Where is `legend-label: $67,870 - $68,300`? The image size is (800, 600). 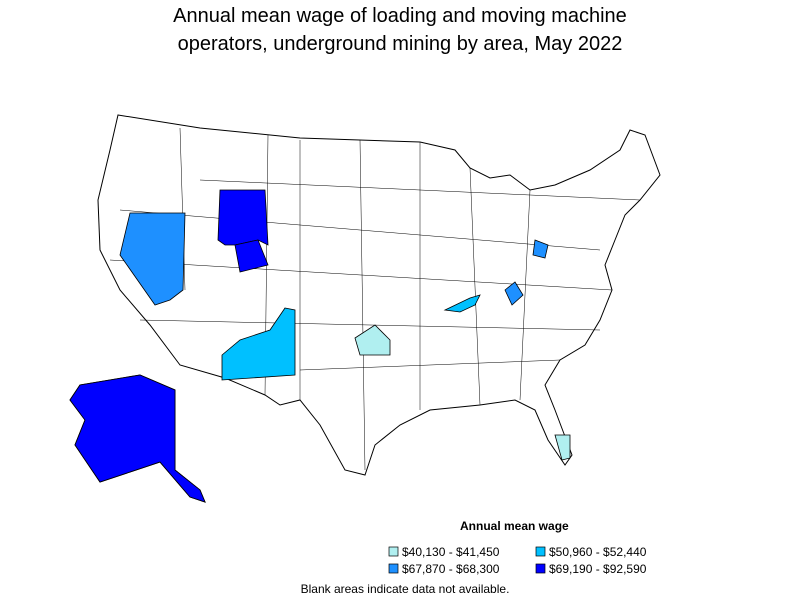
legend-label: $67,870 - $68,300 is located at coordinates (451, 569).